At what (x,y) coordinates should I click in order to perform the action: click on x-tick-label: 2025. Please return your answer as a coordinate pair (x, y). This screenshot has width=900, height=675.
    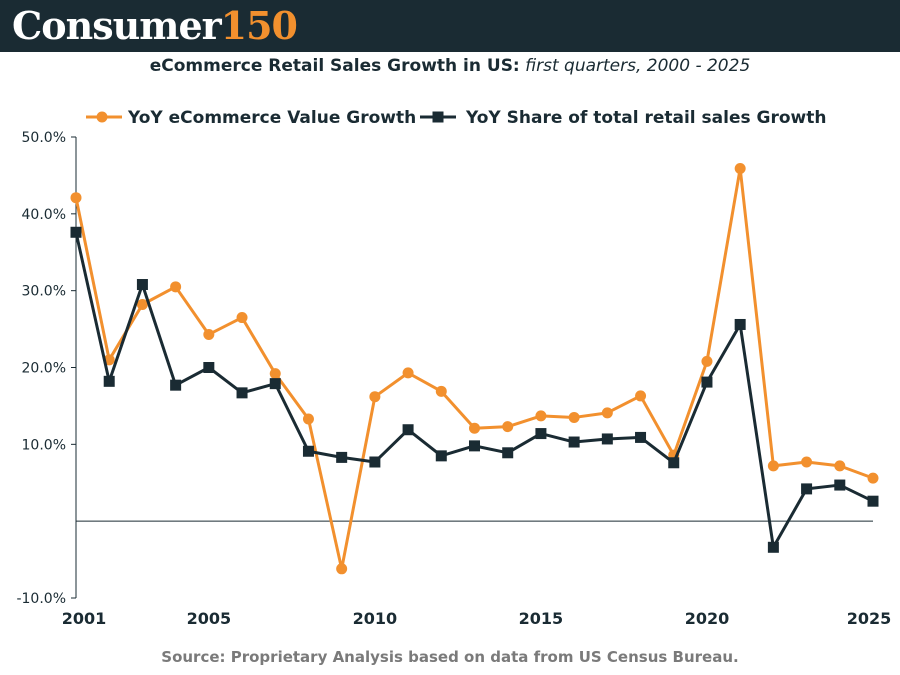
    Looking at the image, I should click on (869, 618).